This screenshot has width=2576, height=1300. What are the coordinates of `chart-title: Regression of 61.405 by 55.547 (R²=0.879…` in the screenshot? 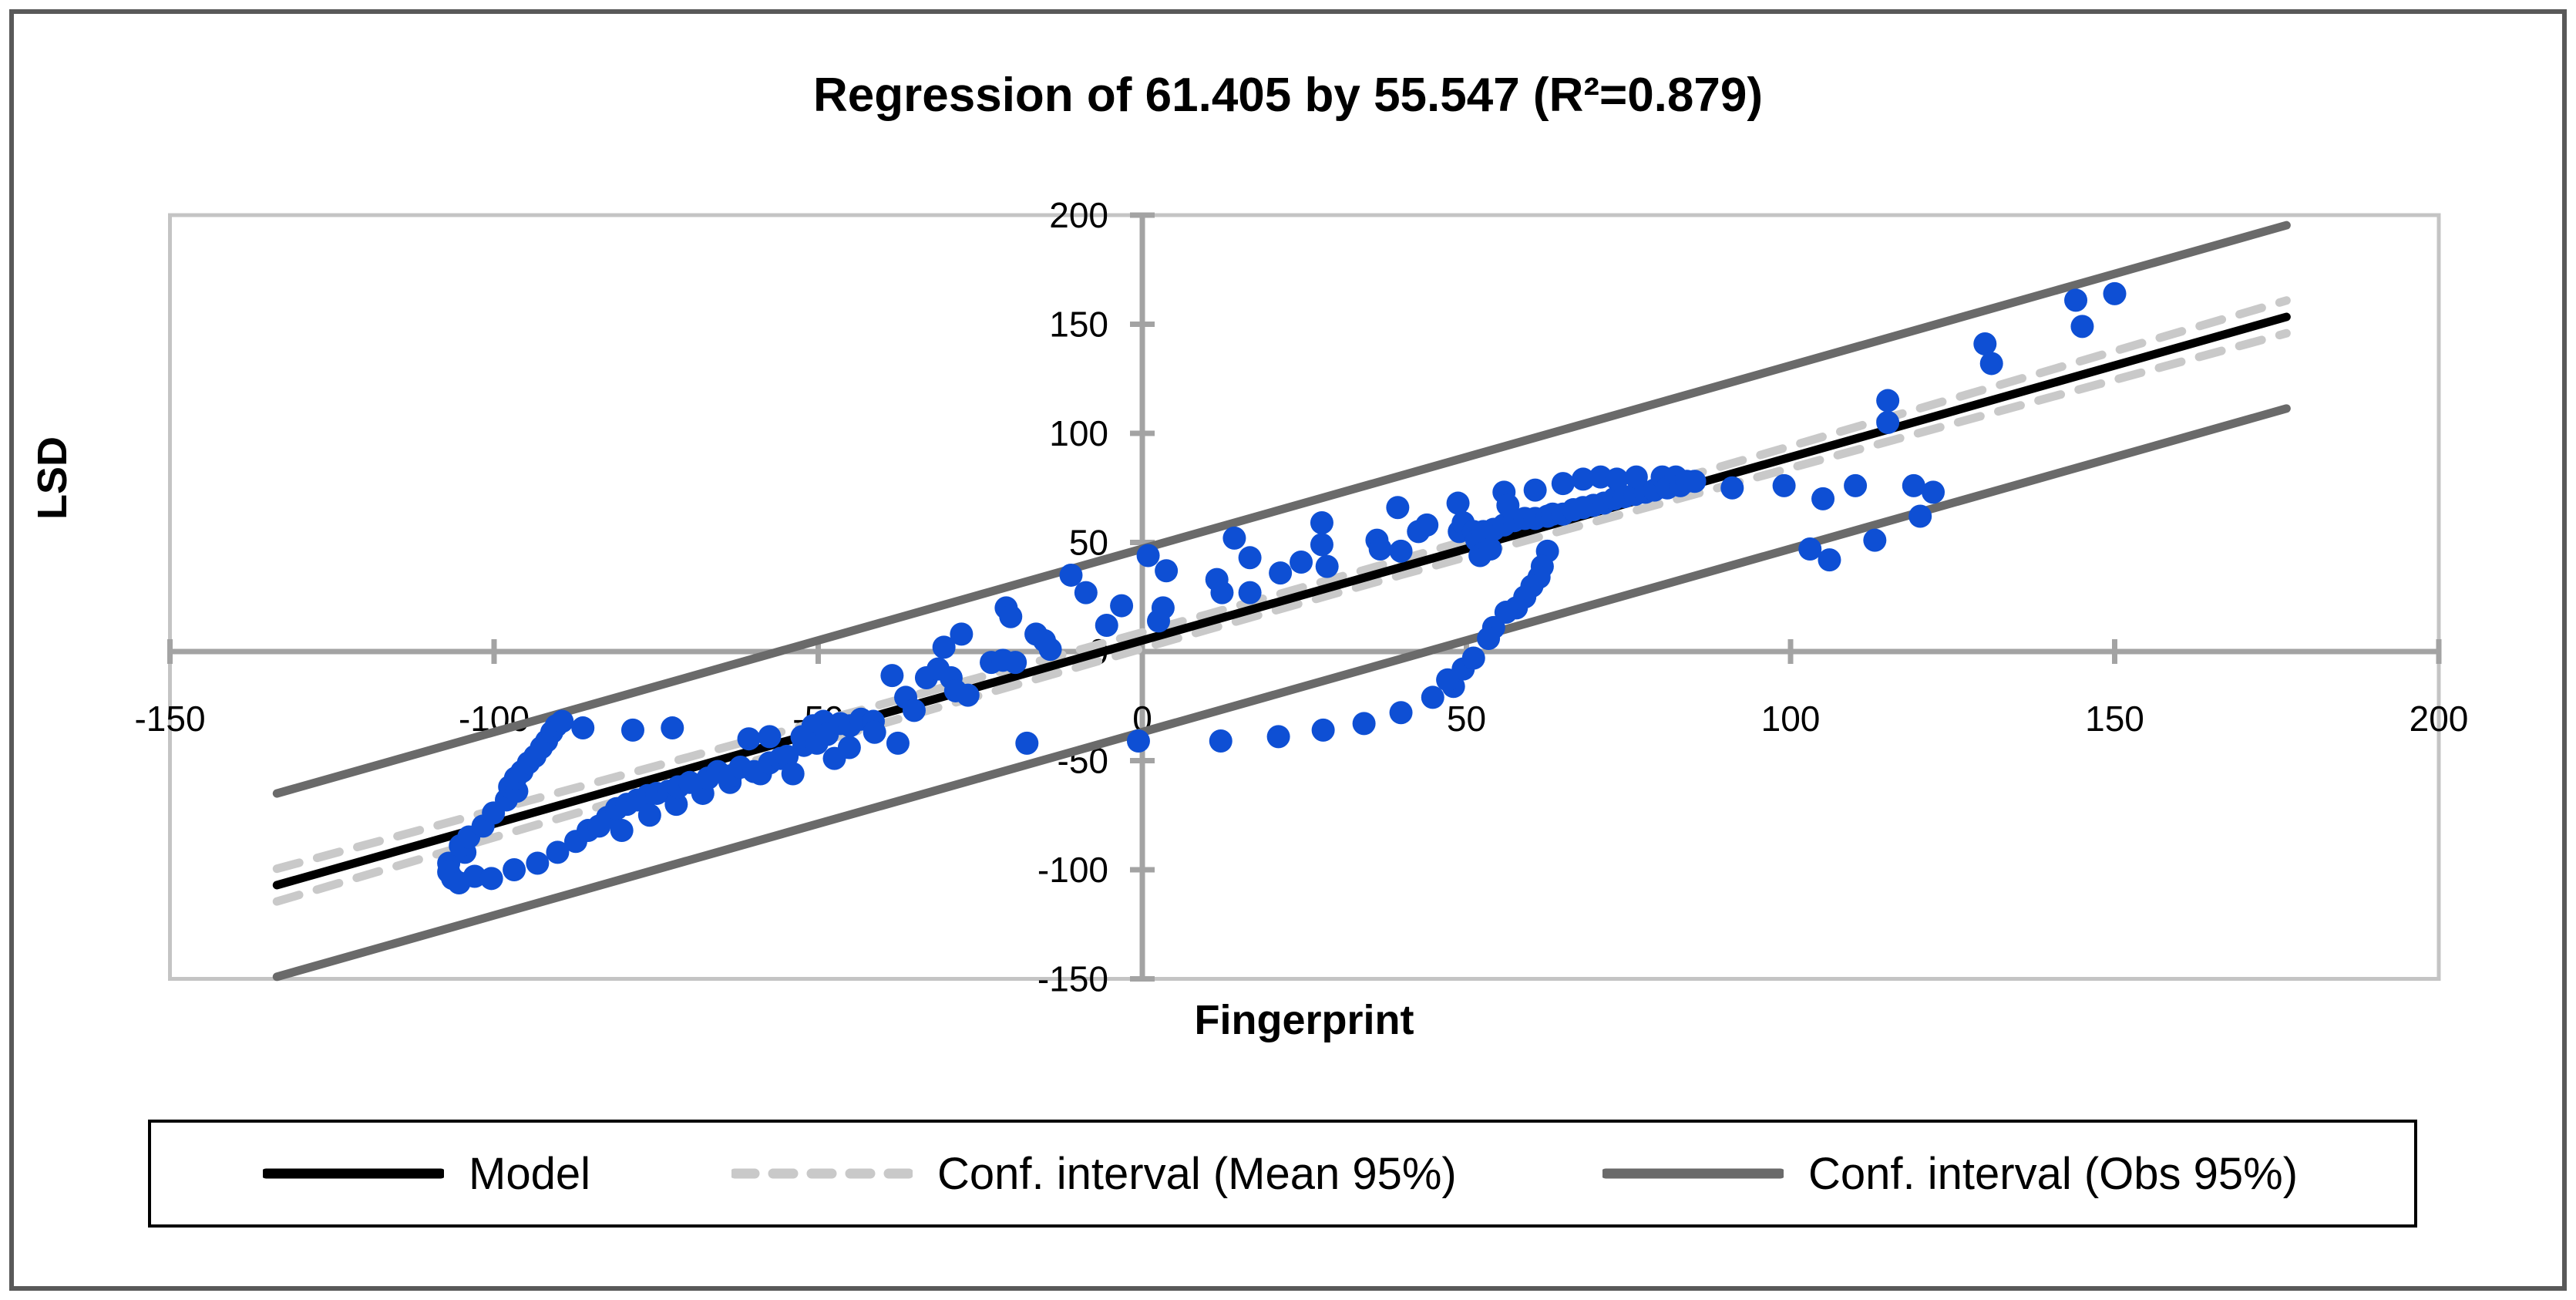 It's located at (1288, 95).